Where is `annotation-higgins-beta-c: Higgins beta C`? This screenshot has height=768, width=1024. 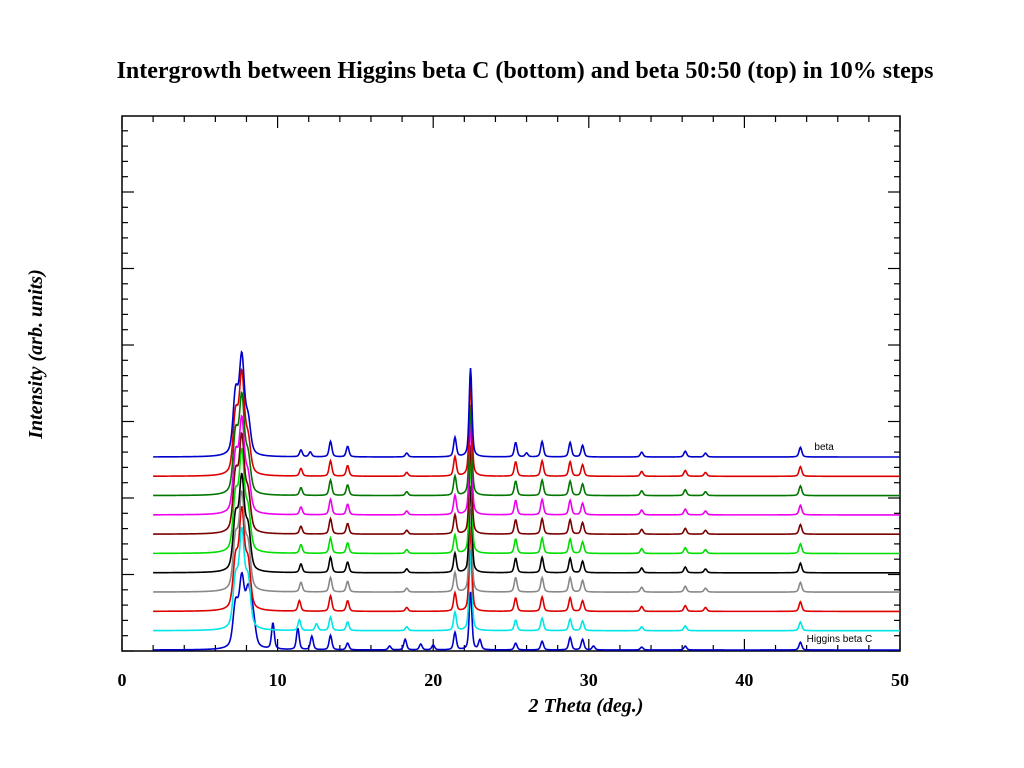 annotation-higgins-beta-c: Higgins beta C is located at coordinates (840, 639).